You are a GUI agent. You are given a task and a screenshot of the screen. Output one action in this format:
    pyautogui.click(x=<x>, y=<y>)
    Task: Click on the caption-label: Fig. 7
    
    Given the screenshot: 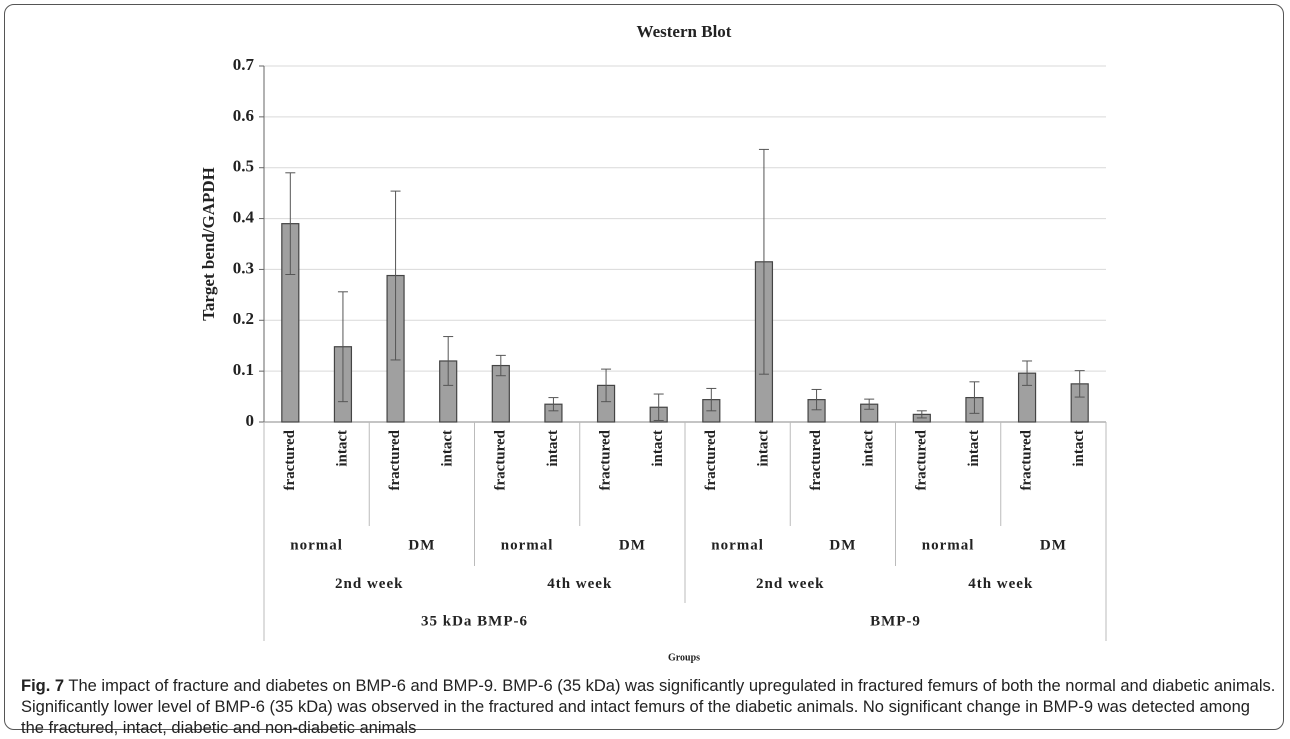 What is the action you would take?
    pyautogui.click(x=43, y=686)
    